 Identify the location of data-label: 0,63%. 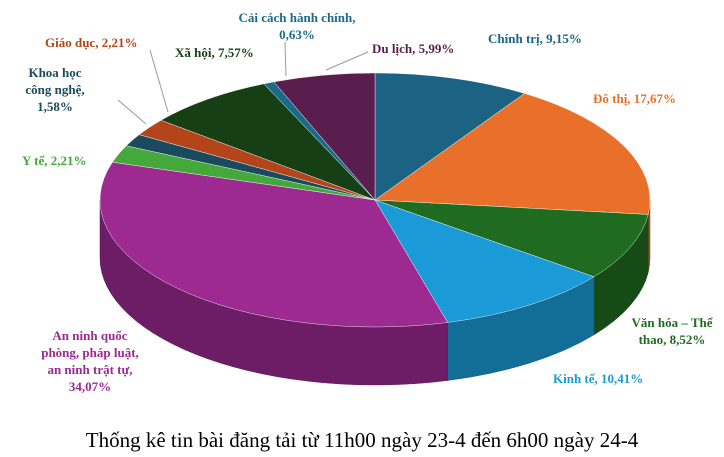
(297, 34).